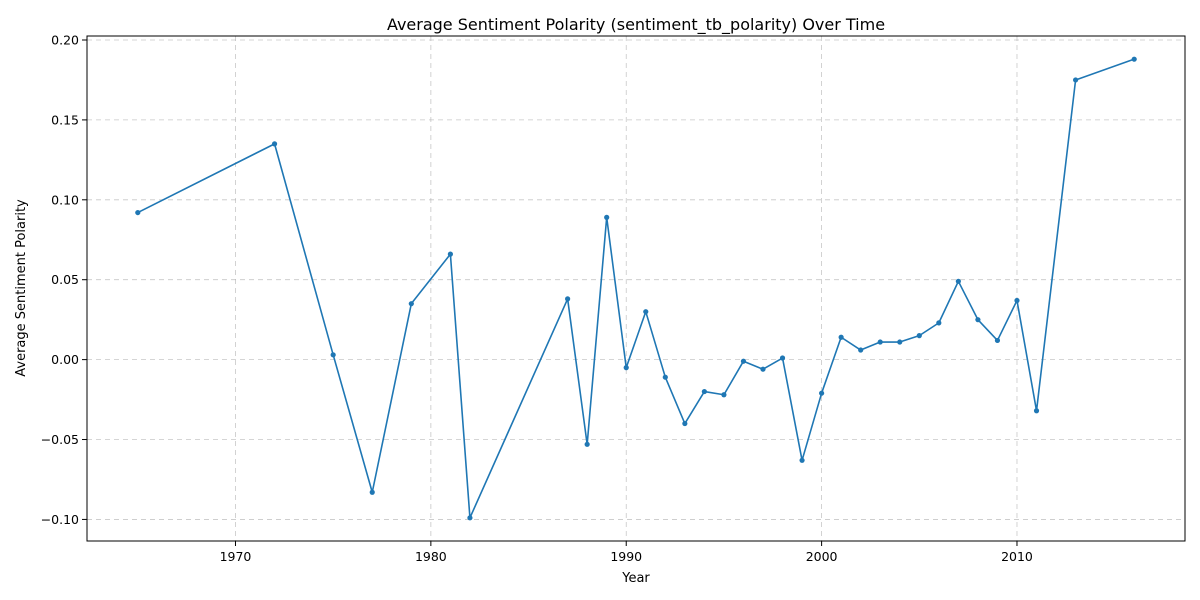 Image resolution: width=1200 pixels, height=600 pixels. What do you see at coordinates (21, 288) in the screenshot?
I see `y-axis-label: Average Sentiment Polarity` at bounding box center [21, 288].